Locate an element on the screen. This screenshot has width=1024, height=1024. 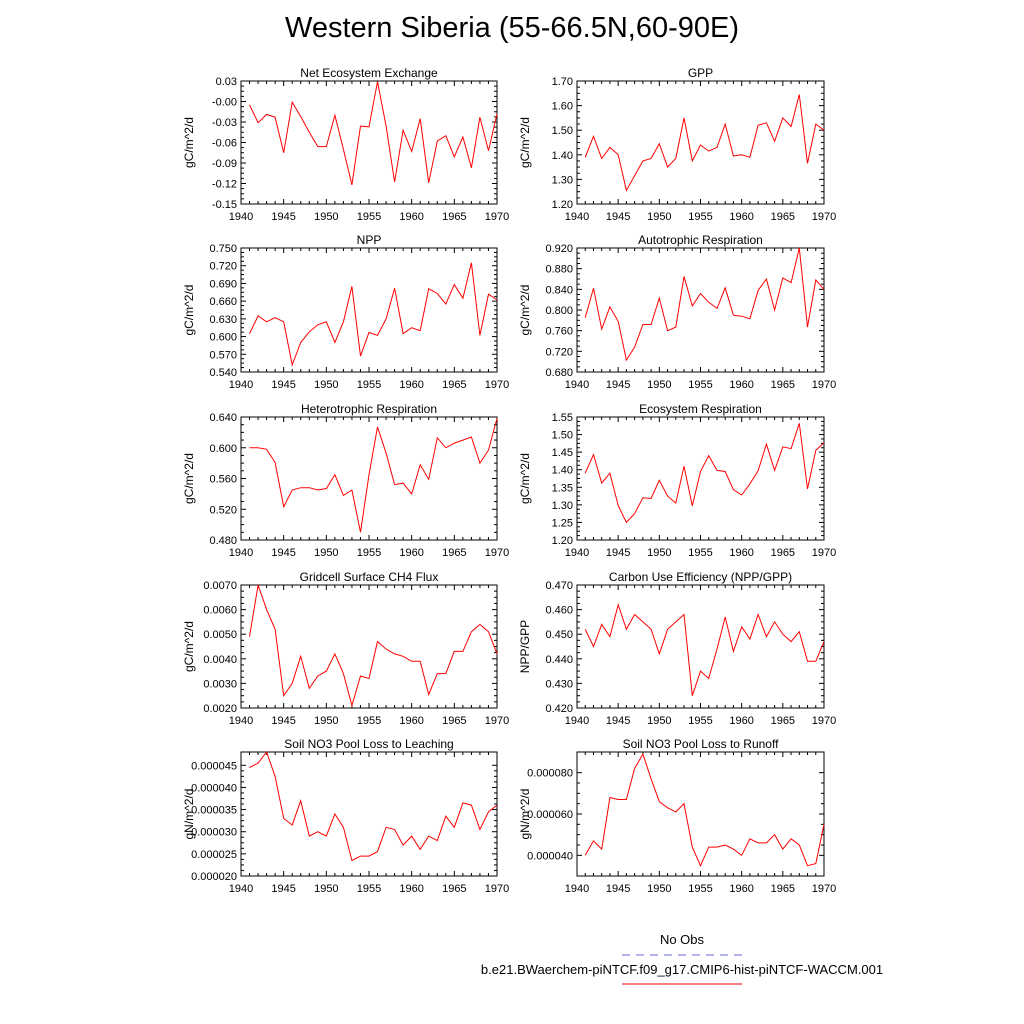
y-tick-label: 0.0040 is located at coordinates (220, 660).